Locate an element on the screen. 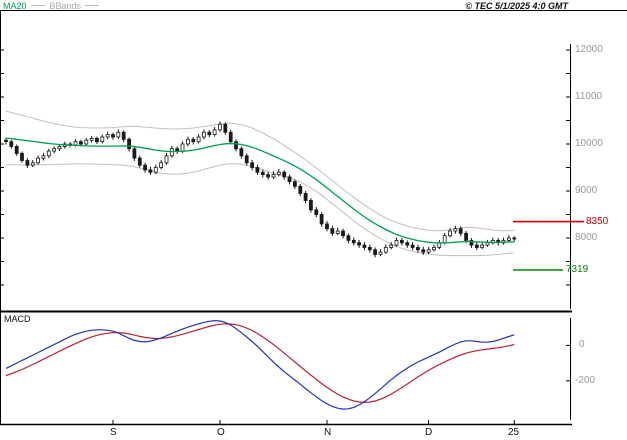 This screenshot has height=440, width=627. legend-ma20-label: MA20 is located at coordinates (15, 6).